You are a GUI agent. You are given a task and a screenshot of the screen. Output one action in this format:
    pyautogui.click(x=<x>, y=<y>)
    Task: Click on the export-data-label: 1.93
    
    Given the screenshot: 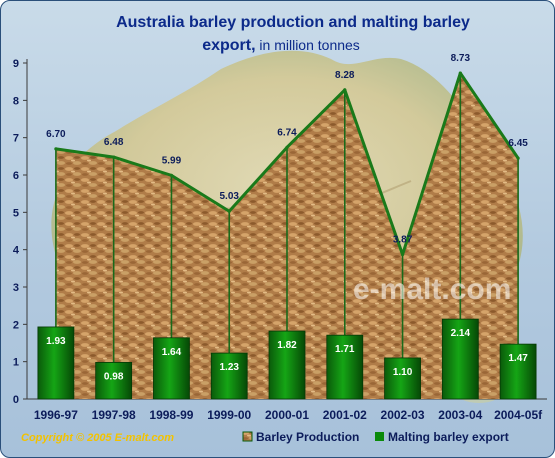 What is the action you would take?
    pyautogui.click(x=56, y=341)
    